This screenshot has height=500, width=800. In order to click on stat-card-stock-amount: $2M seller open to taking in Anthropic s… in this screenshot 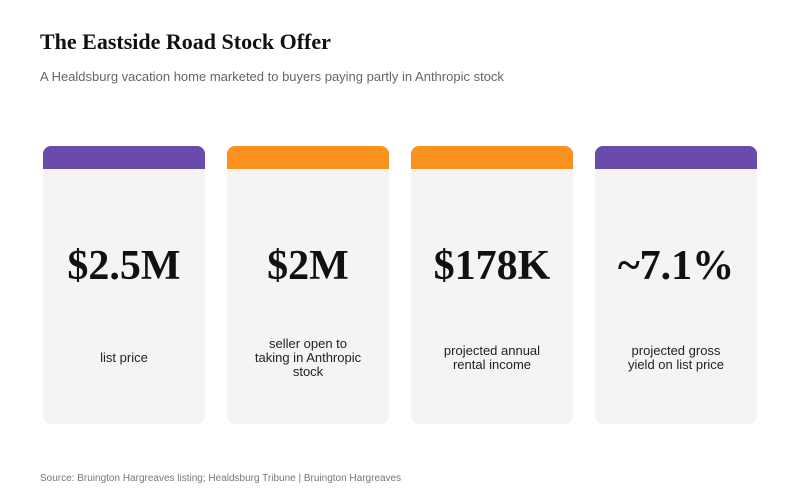, I will do `click(308, 285)`.